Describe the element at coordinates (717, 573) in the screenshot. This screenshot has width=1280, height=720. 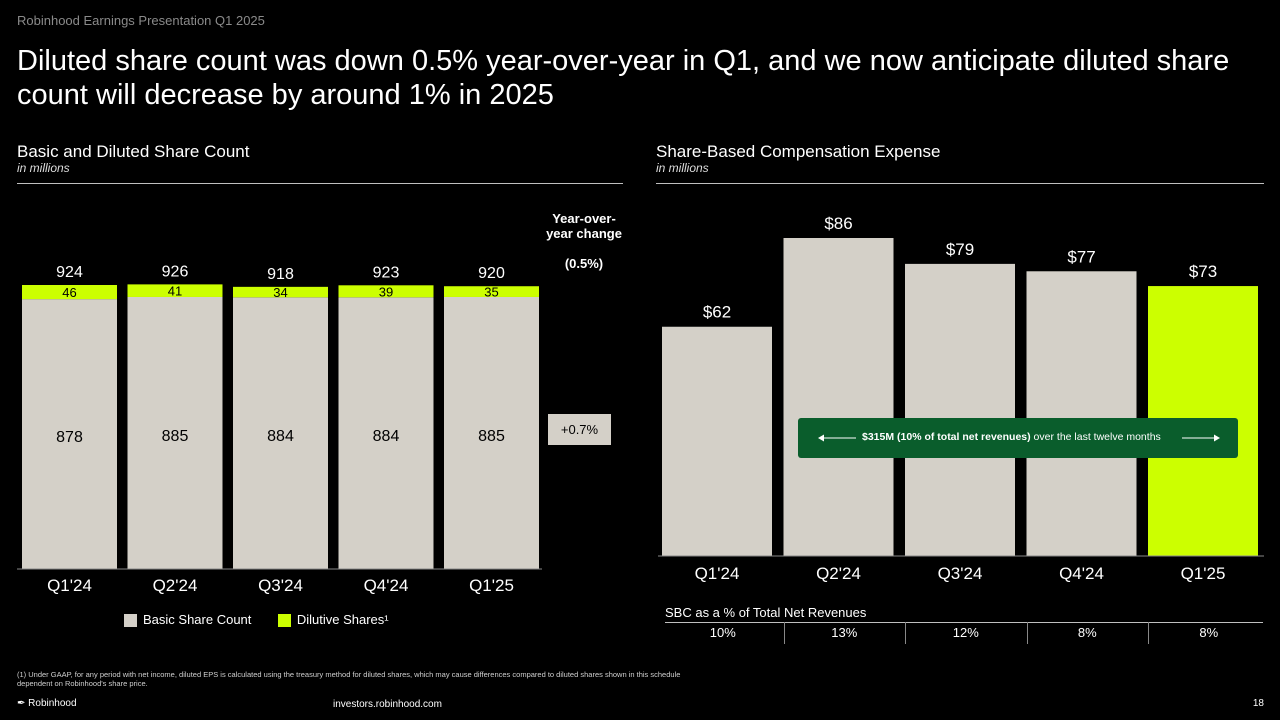
I see `tick-right-0: Q1'24` at that location.